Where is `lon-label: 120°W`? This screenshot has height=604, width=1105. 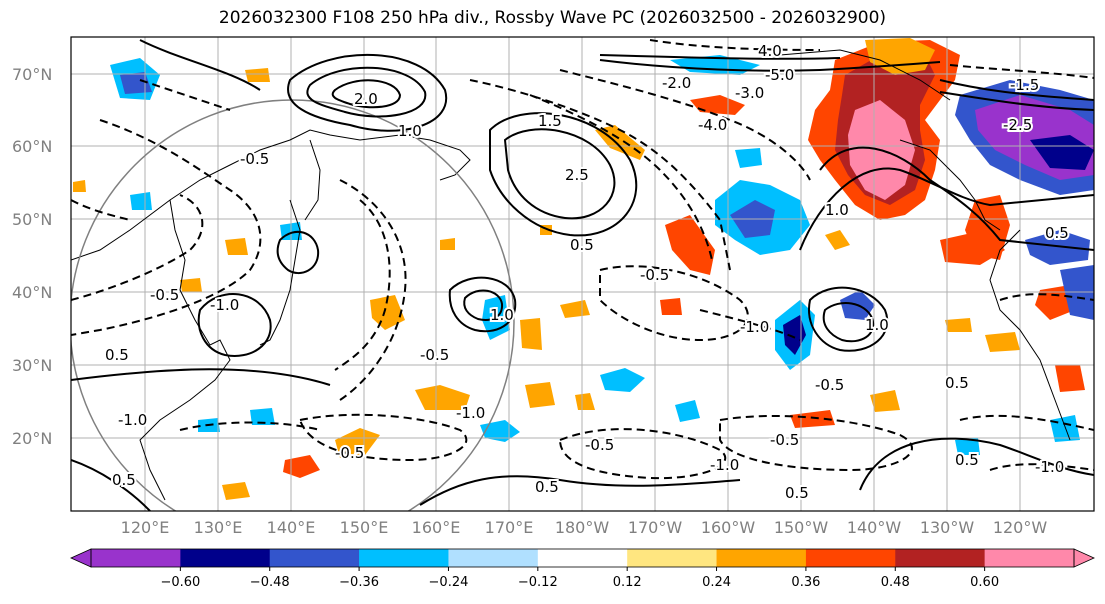 lon-label: 120°W is located at coordinates (1020, 527).